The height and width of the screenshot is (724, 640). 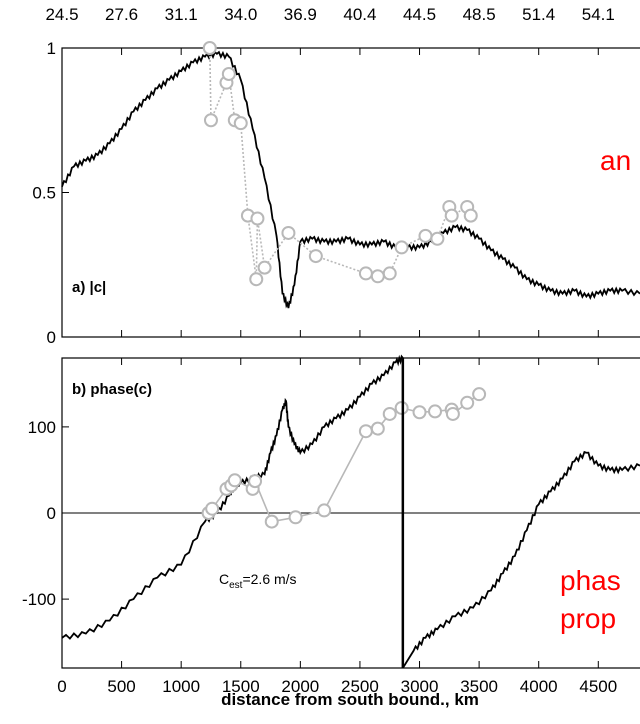 I want to click on celerity-symbol: C, so click(x=224, y=579).